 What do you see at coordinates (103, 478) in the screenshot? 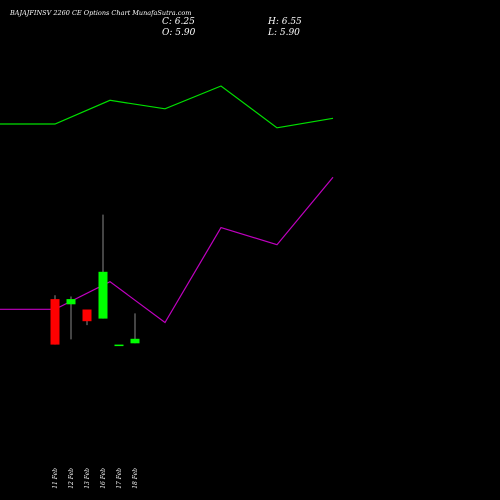
I see `x-tick-label-3: 16 Feb` at bounding box center [103, 478].